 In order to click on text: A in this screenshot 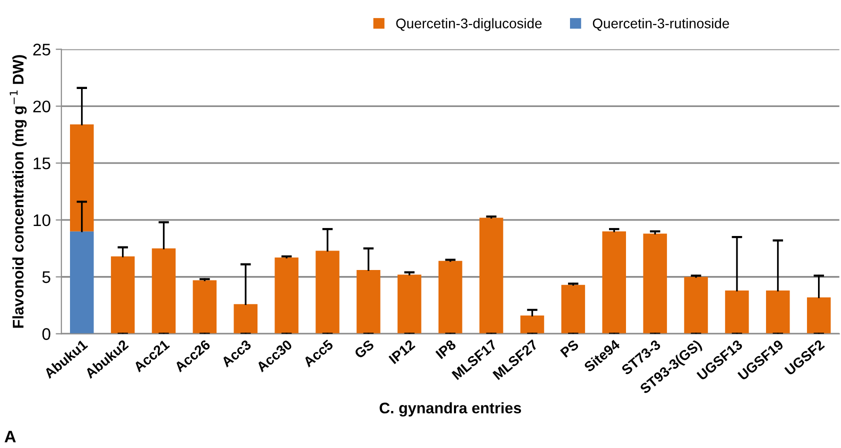, I will do `click(10, 436)`.